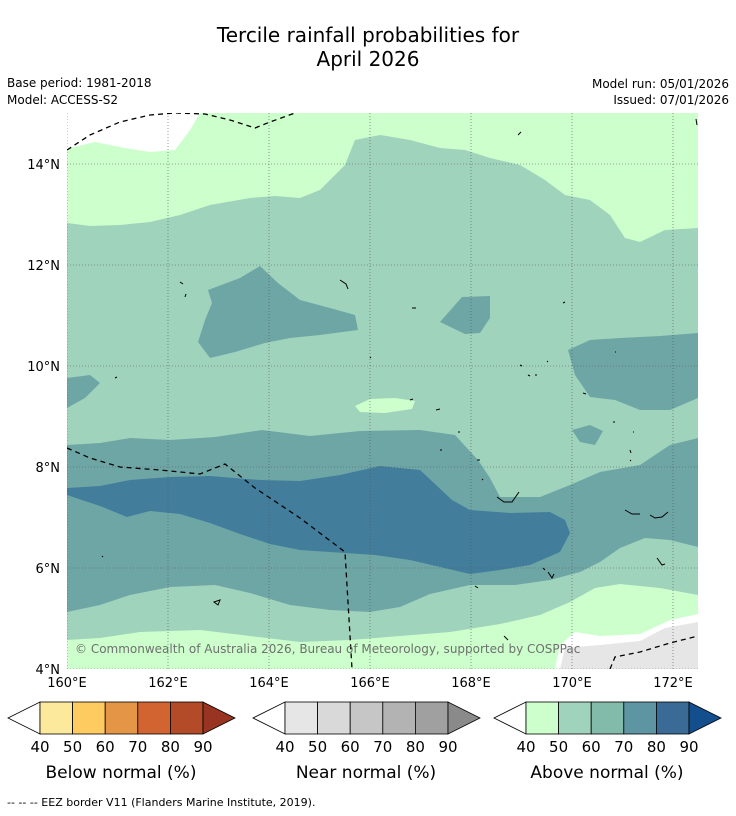 The image size is (736, 816). I want to click on lon-tick-170e: 170°E, so click(572, 683).